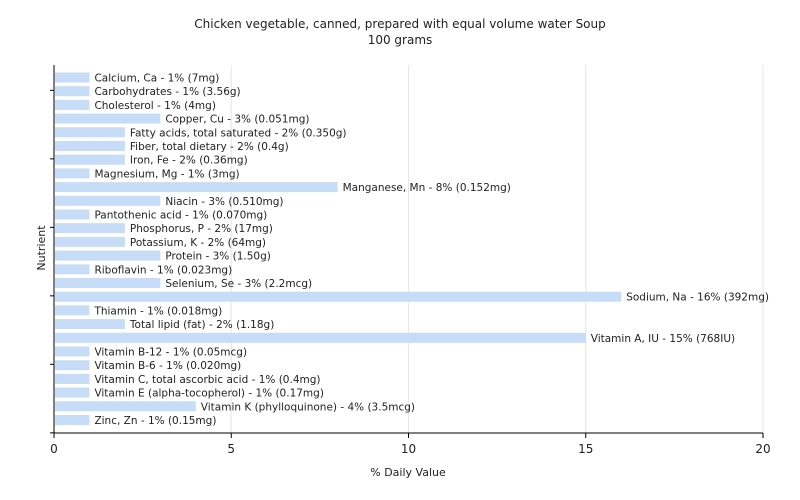  Describe the element at coordinates (156, 79) in the screenshot. I see `bar-label-0: Calcium, Ca - 1% (7mg)` at that location.